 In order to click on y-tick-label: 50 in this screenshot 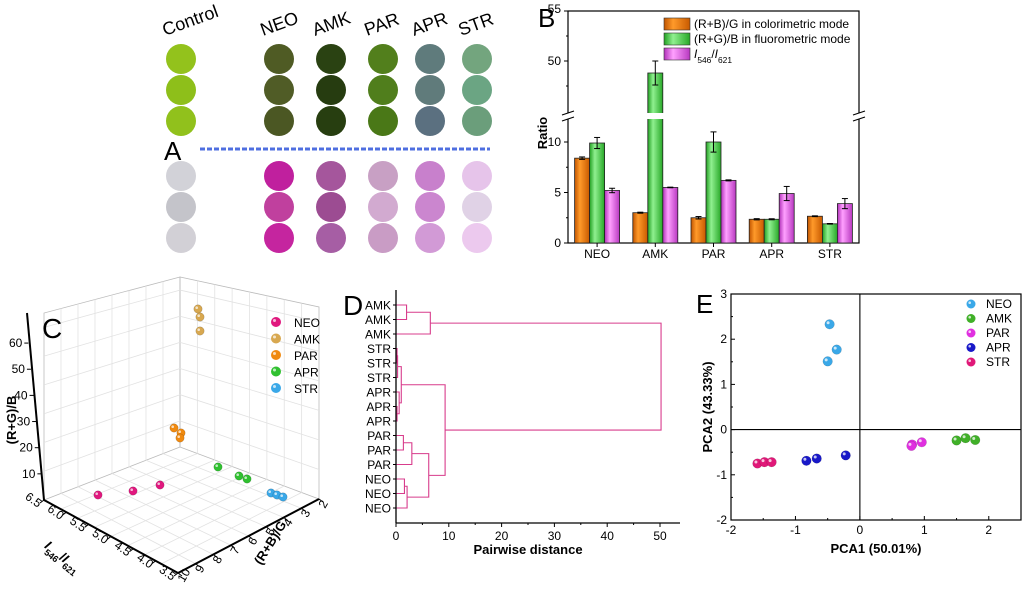, I will do `click(555, 61)`.